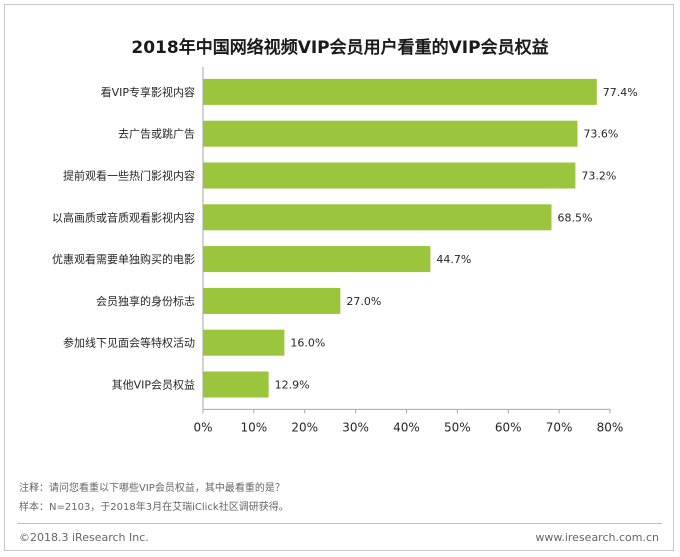 The height and width of the screenshot is (557, 680). What do you see at coordinates (453, 259) in the screenshot?
I see `value-label: 44.7%` at bounding box center [453, 259].